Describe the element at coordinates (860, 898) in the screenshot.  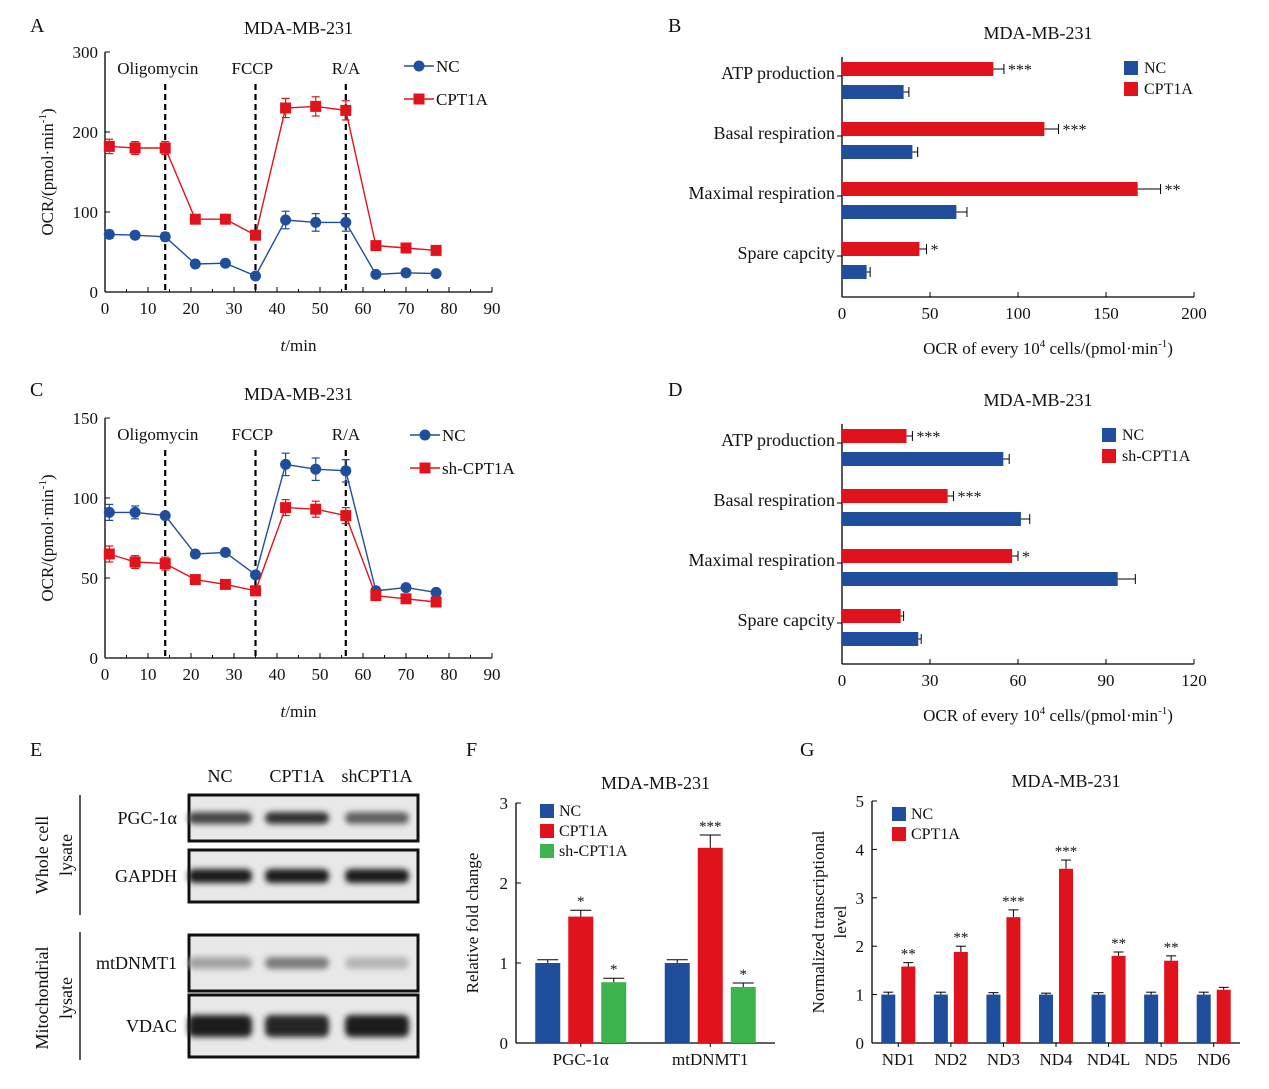
I see `y-tick-label: 3` at that location.